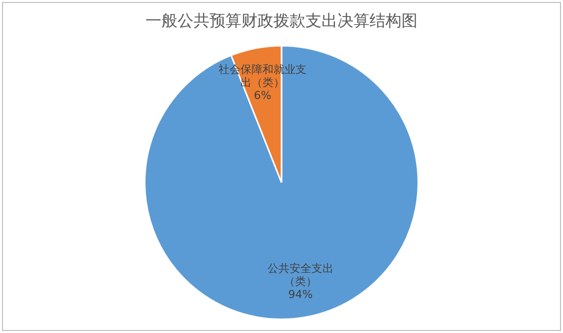 The image size is (563, 333). What do you see at coordinates (281, 21) in the screenshot?
I see `chart-title: 一般公共预算财政拨款支出决算结构图` at bounding box center [281, 21].